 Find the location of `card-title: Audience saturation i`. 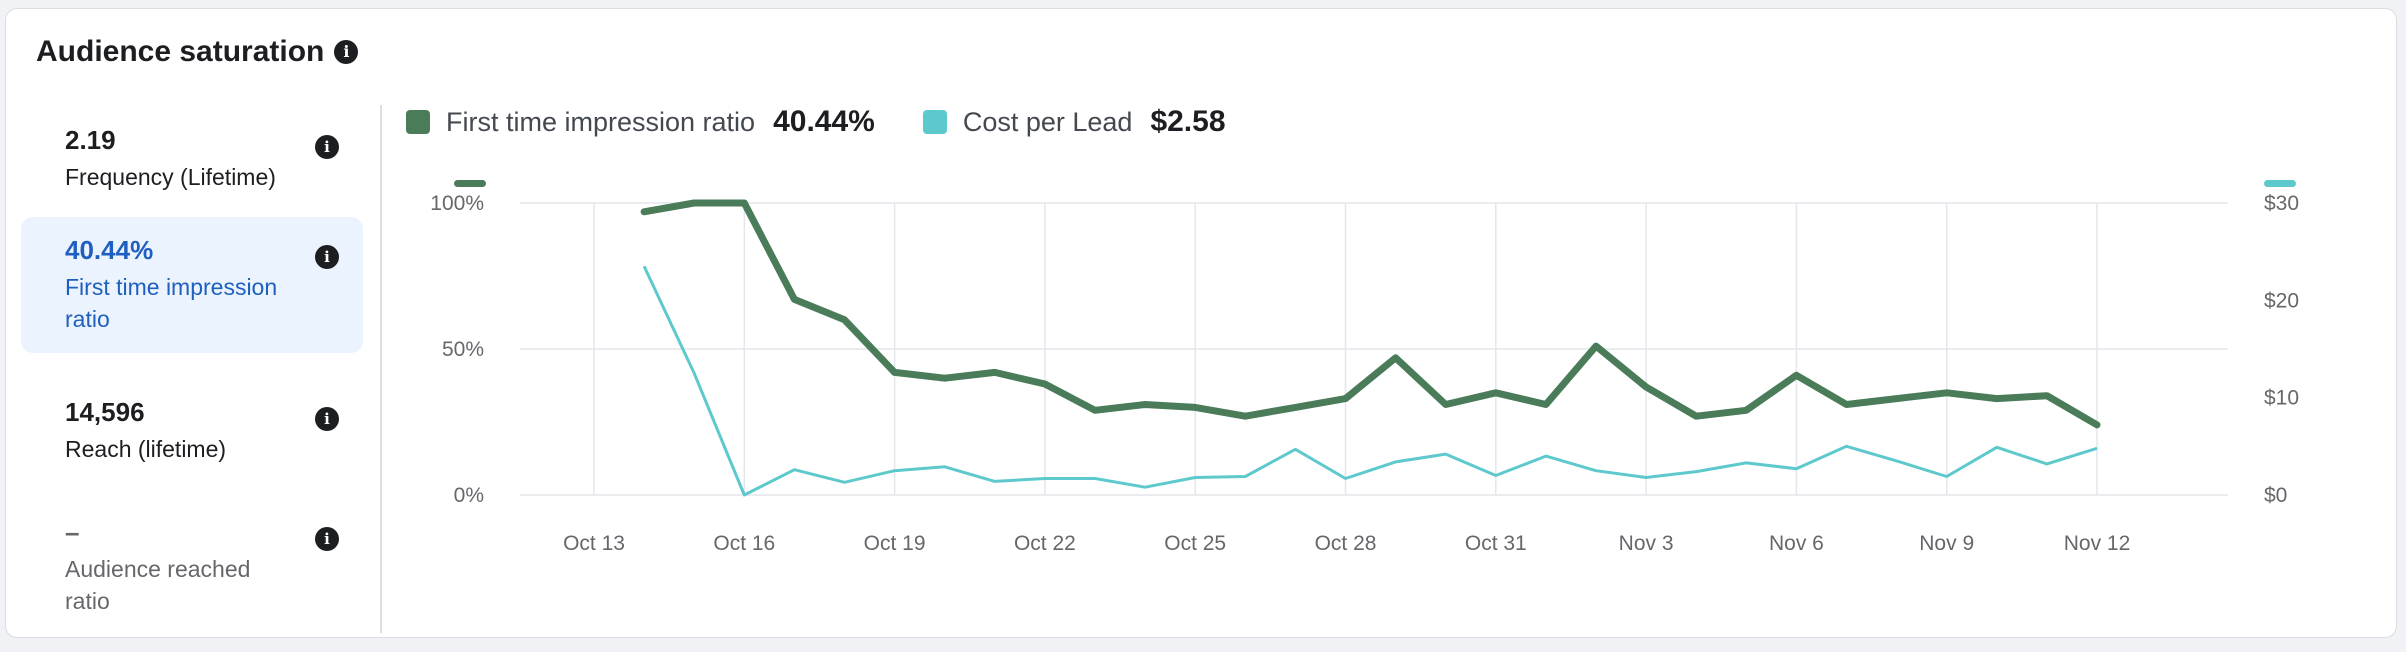

card-title: Audience saturation i is located at coordinates (197, 52).